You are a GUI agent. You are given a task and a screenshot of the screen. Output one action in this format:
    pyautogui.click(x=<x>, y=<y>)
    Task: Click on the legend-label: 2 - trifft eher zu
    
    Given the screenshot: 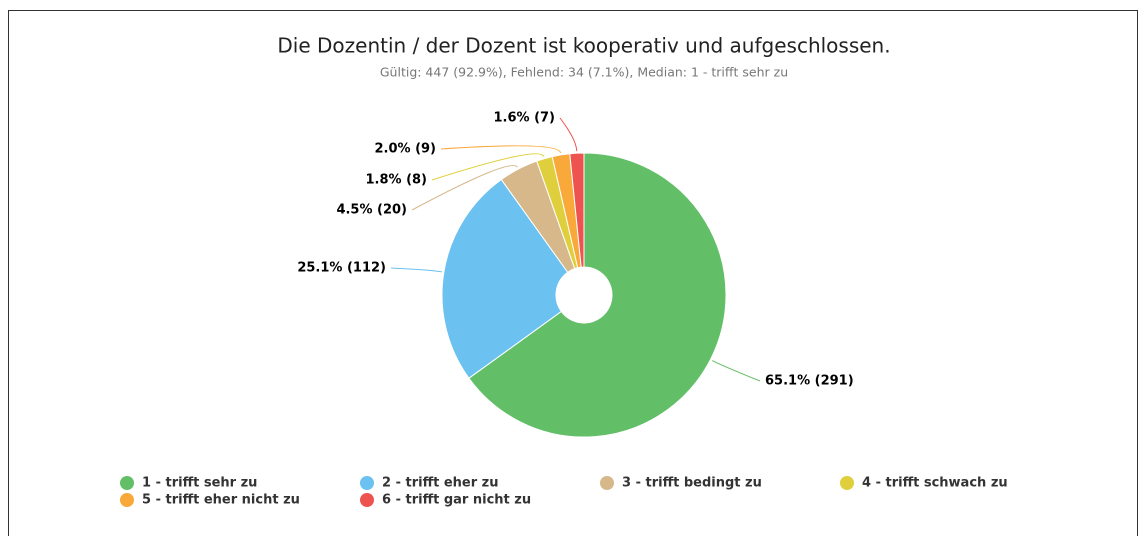 What is the action you would take?
    pyautogui.click(x=440, y=483)
    